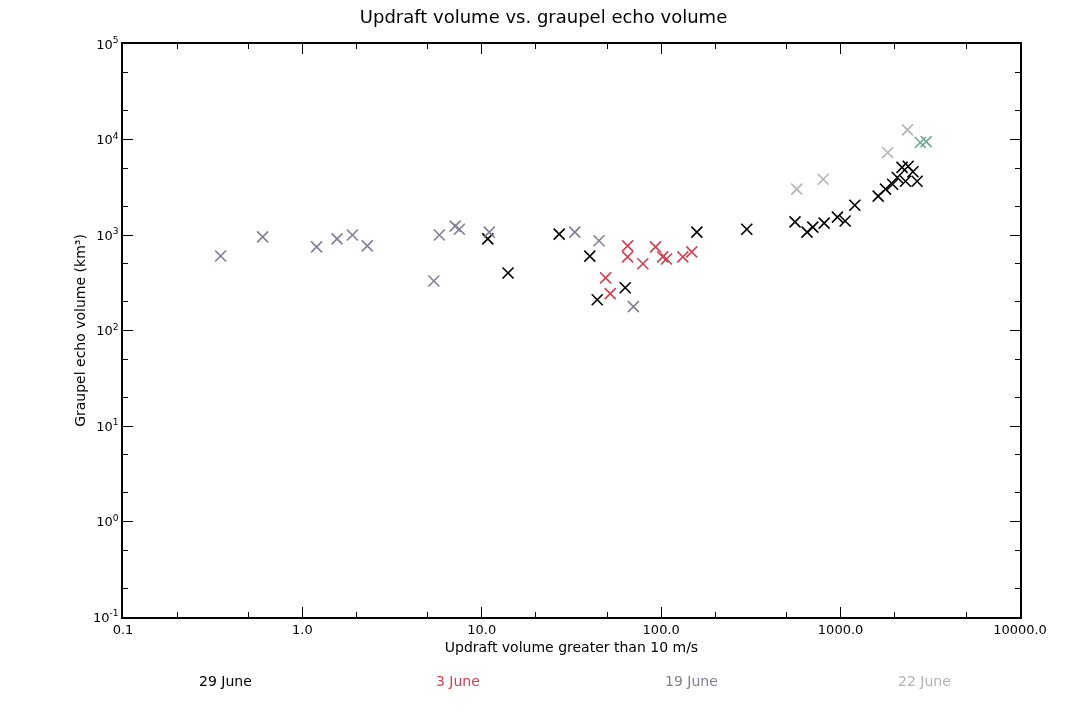  I want to click on x-tick-label: 10000.0, so click(1020, 630).